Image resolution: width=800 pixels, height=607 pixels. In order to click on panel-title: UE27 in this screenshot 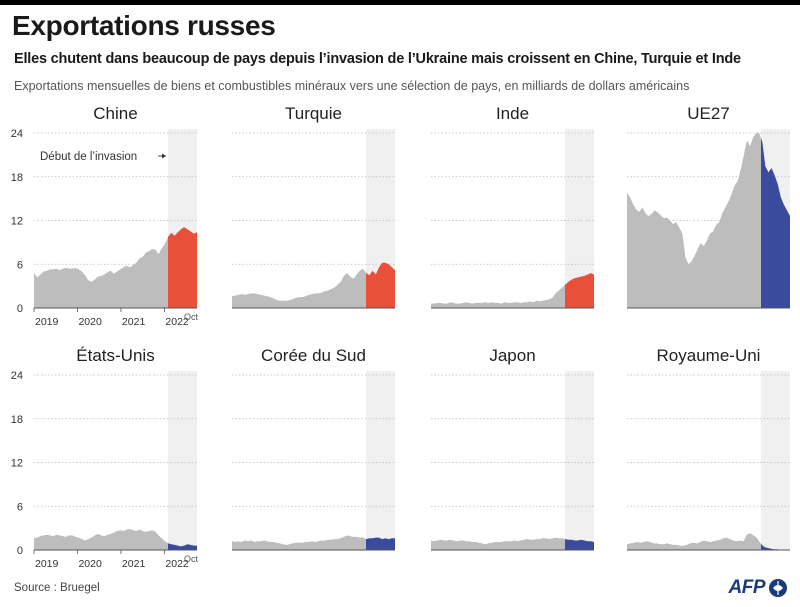, I will do `click(708, 113)`.